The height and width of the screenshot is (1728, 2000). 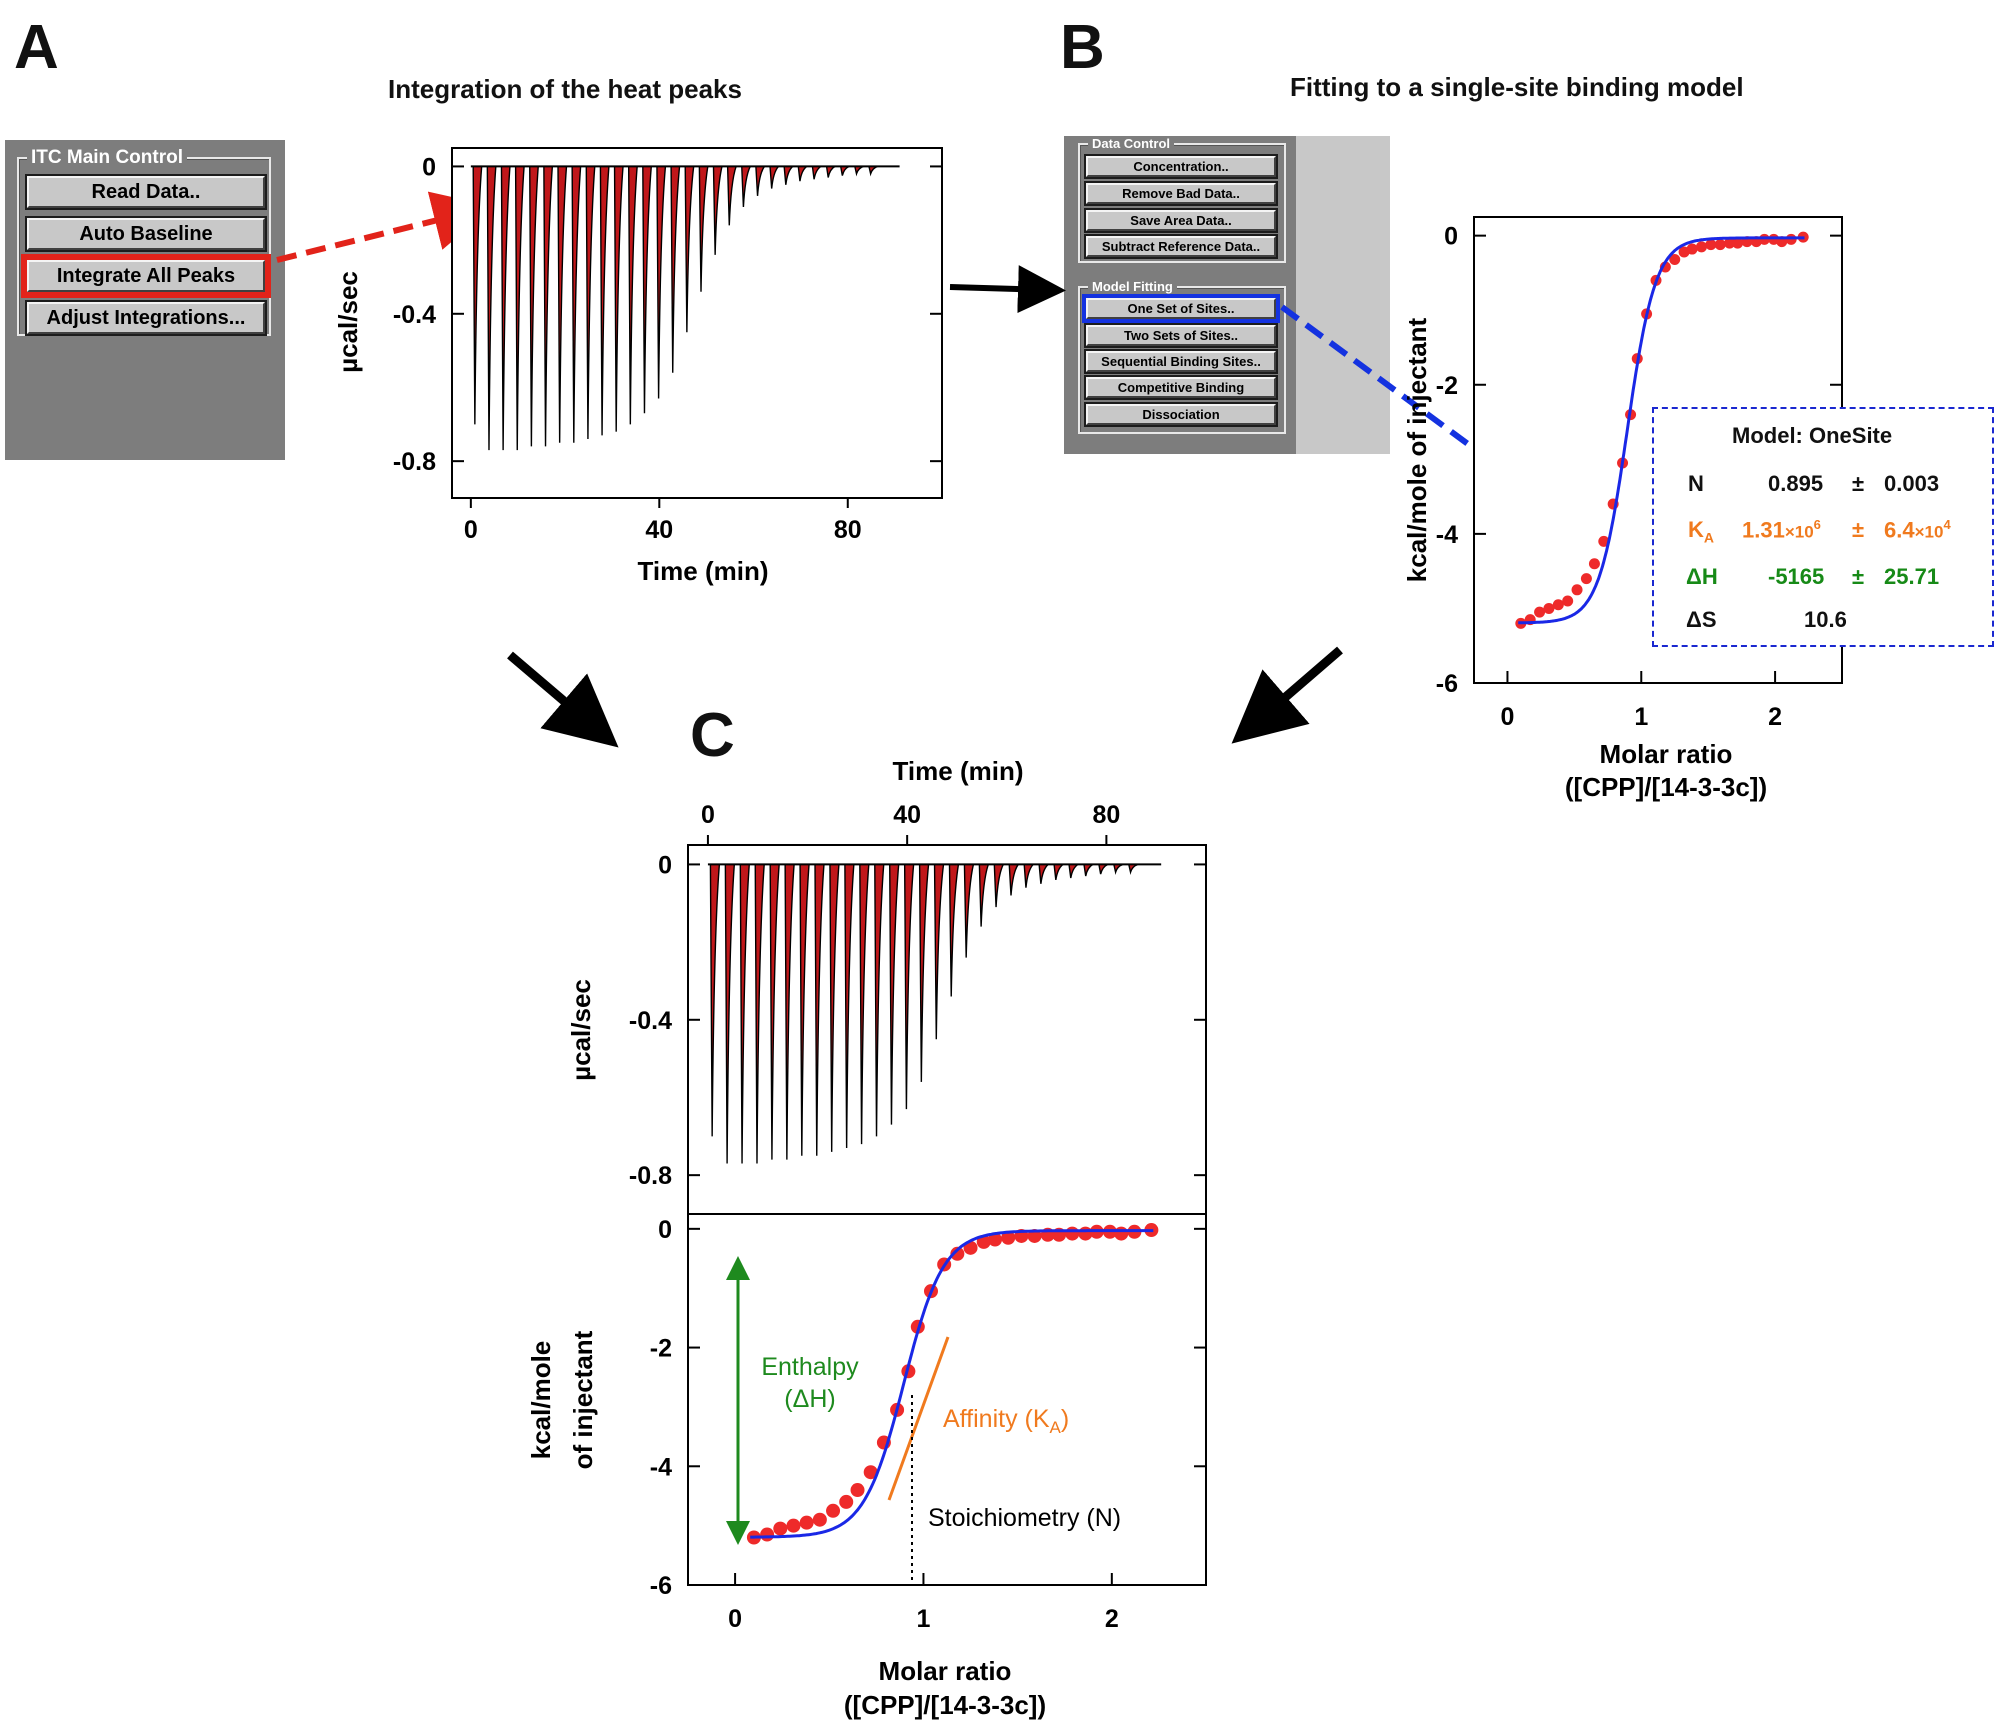 I want to click on combined-c-thermogram-ytick-label: -0.4, so click(x=650, y=1021).